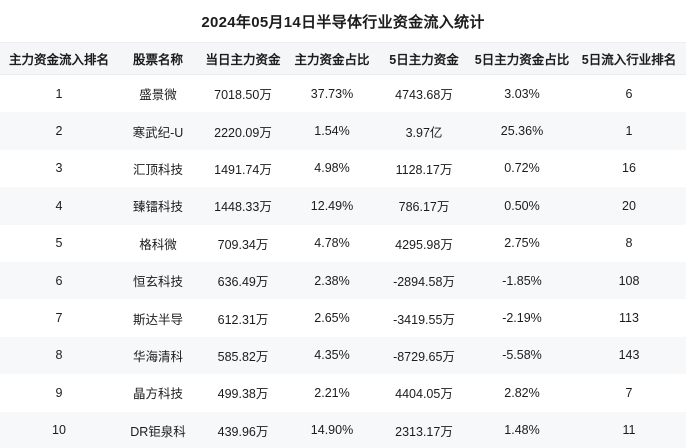  What do you see at coordinates (522, 318) in the screenshot?
I see `d5-inflow-pct-cell: -2.19%` at bounding box center [522, 318].